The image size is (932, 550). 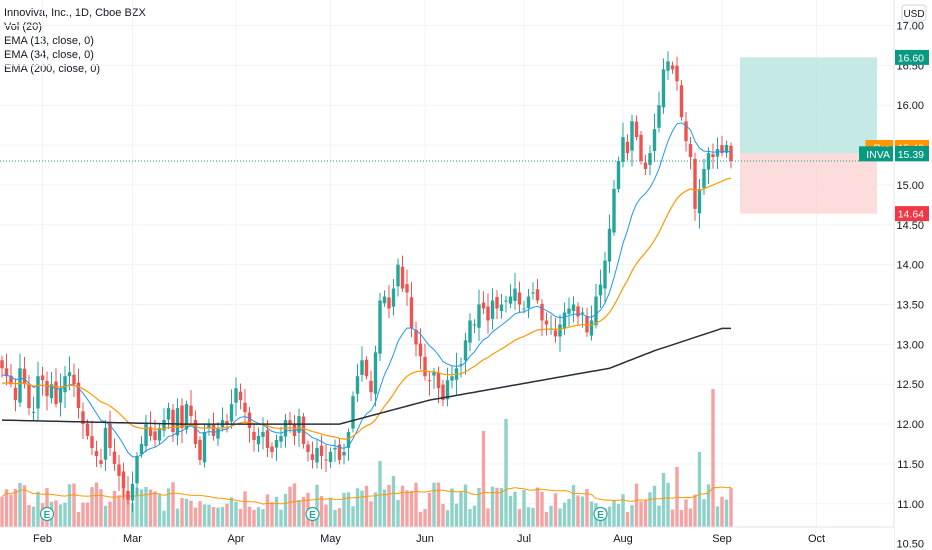 What do you see at coordinates (49, 41) in the screenshot?
I see `legend-ema13: EMA (13, close, 0)` at bounding box center [49, 41].